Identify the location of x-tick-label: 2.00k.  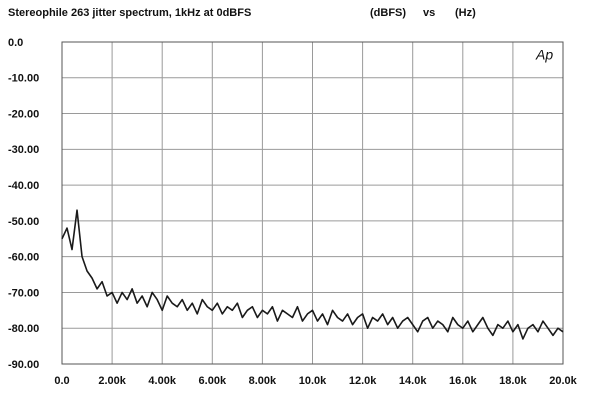
(112, 381).